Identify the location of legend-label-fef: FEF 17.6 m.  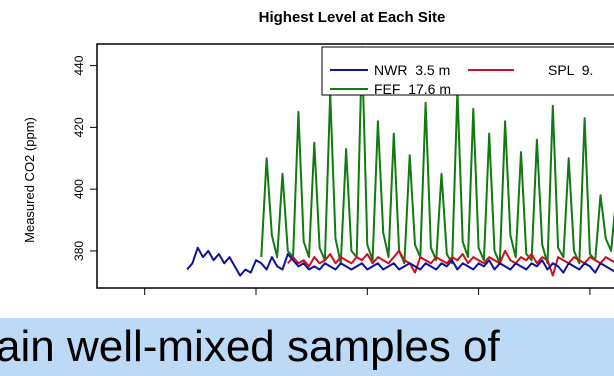
(412, 89).